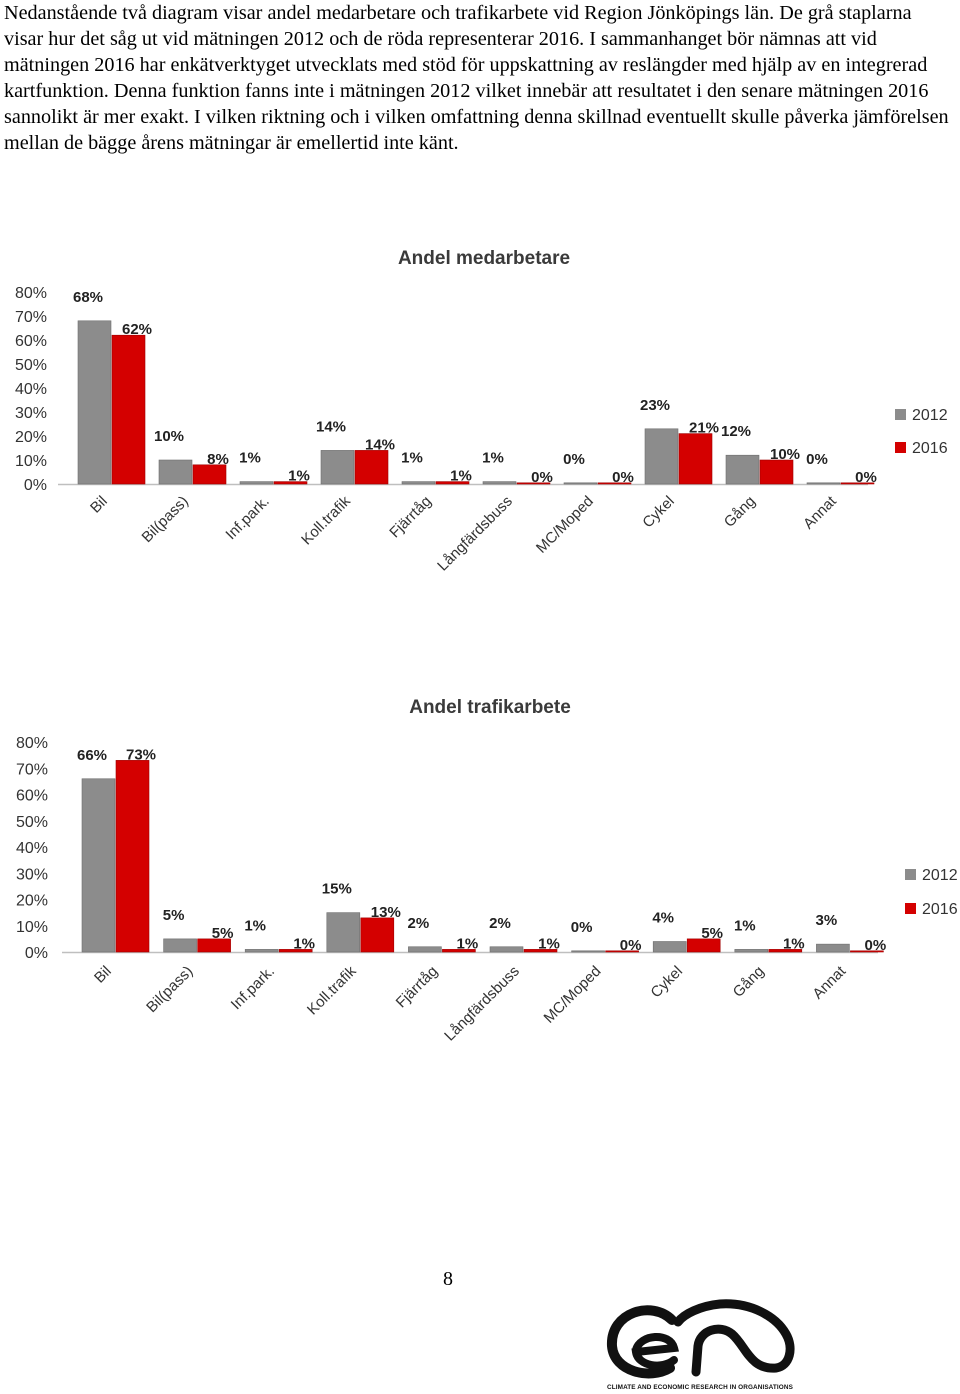 The height and width of the screenshot is (1394, 960). What do you see at coordinates (31, 293) in the screenshot?
I see `y-tick-label: 80%` at bounding box center [31, 293].